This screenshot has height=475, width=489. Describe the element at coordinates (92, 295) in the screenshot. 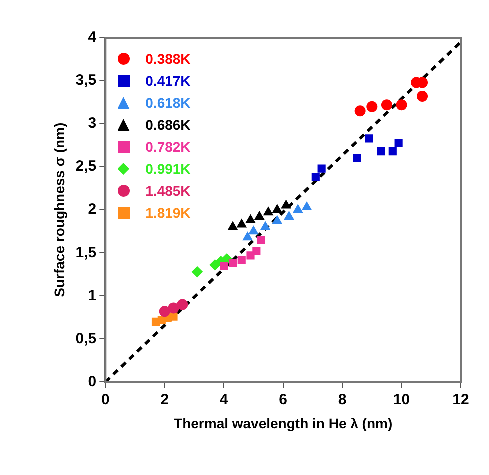

I see `y-tick-label: 1` at that location.